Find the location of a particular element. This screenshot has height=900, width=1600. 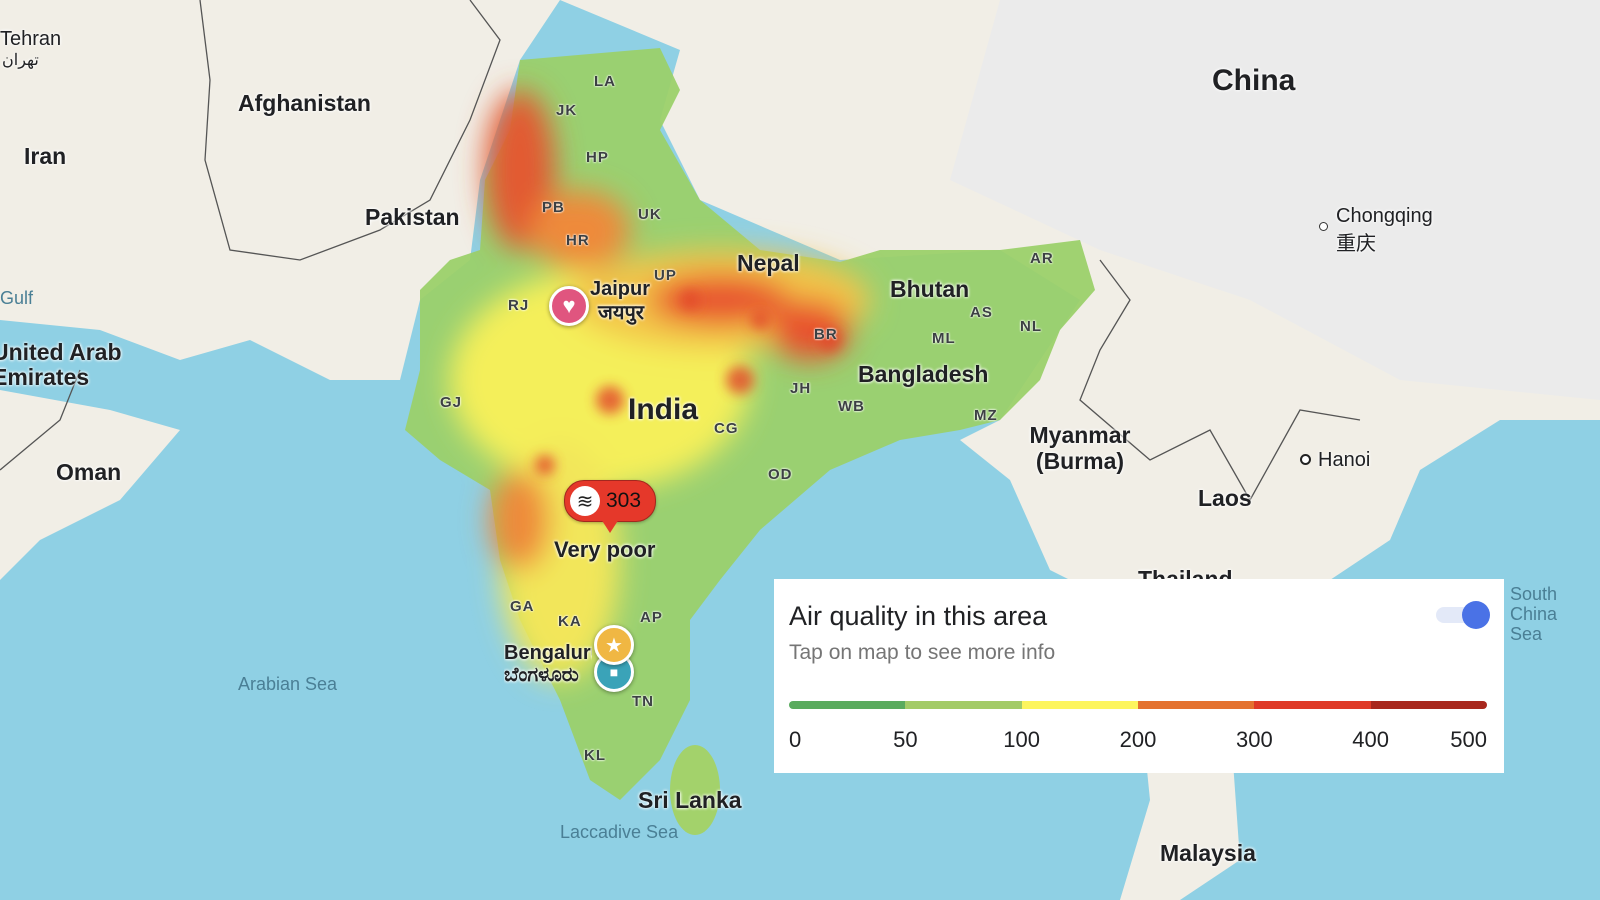

label-jaipur-local: जयपुर is located at coordinates (621, 313).